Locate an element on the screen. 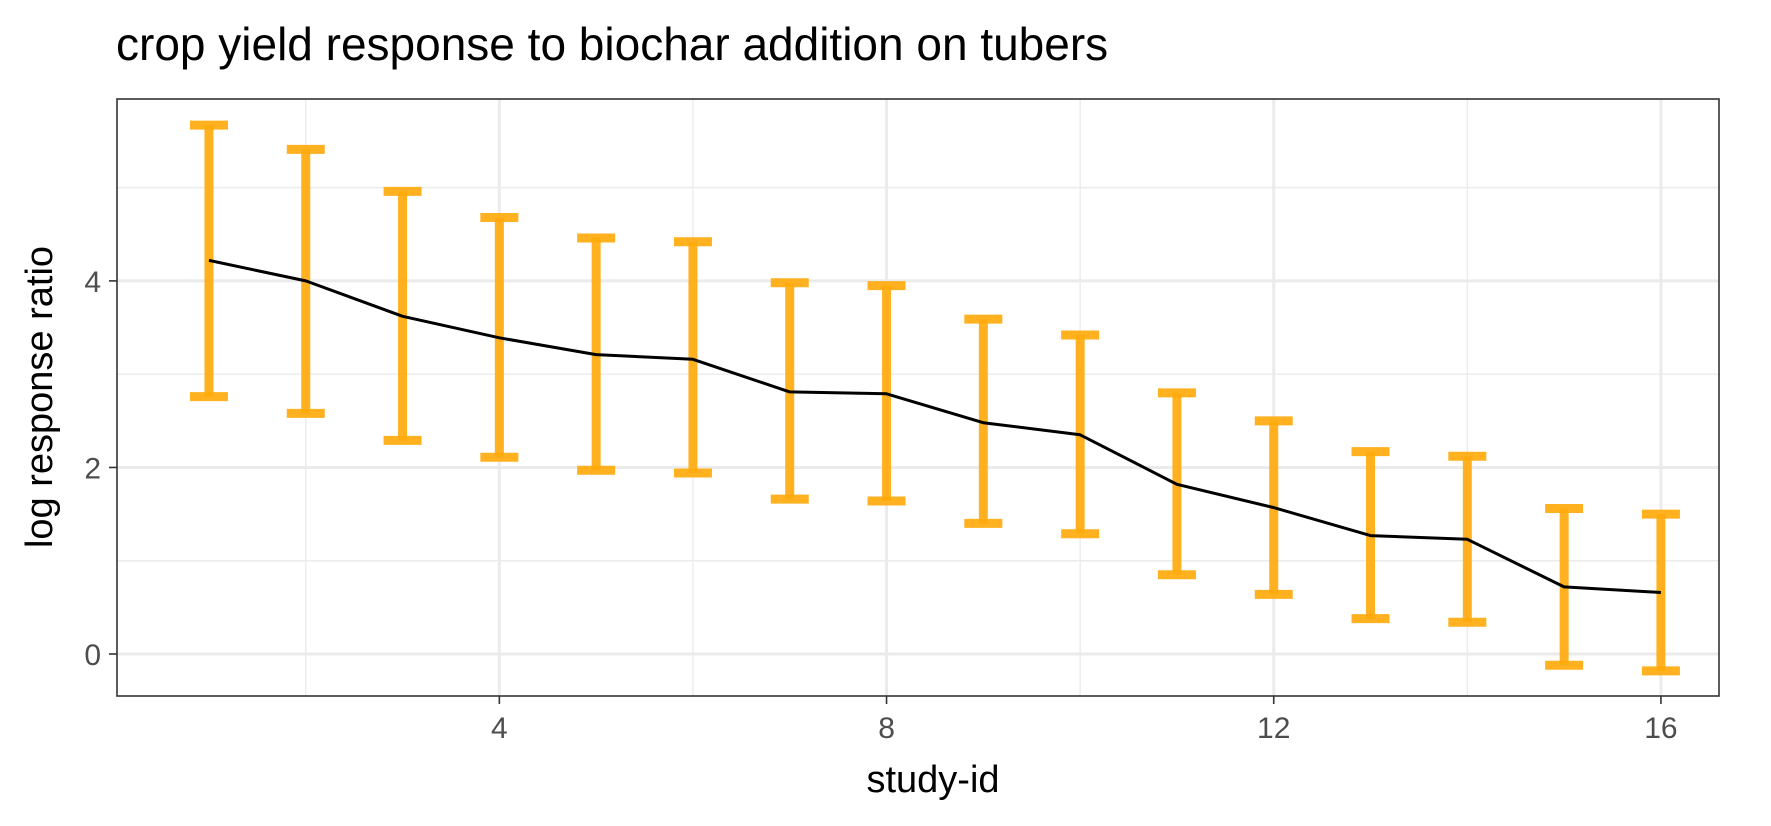  y-tick-label: 4 is located at coordinates (92, 282).